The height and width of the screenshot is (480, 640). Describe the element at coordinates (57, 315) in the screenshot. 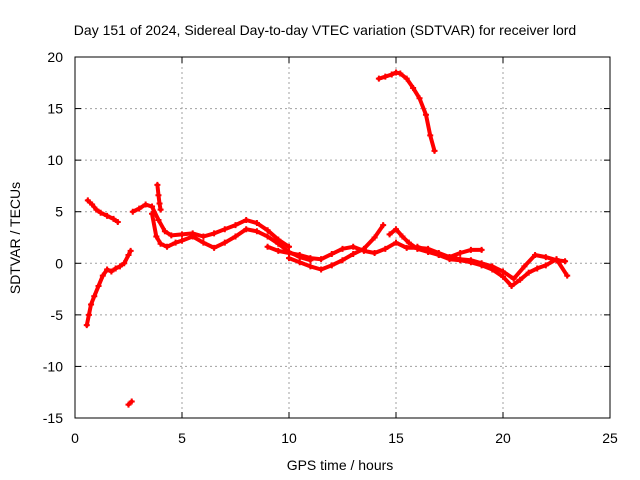

I see `y-tick-label: -5` at that location.